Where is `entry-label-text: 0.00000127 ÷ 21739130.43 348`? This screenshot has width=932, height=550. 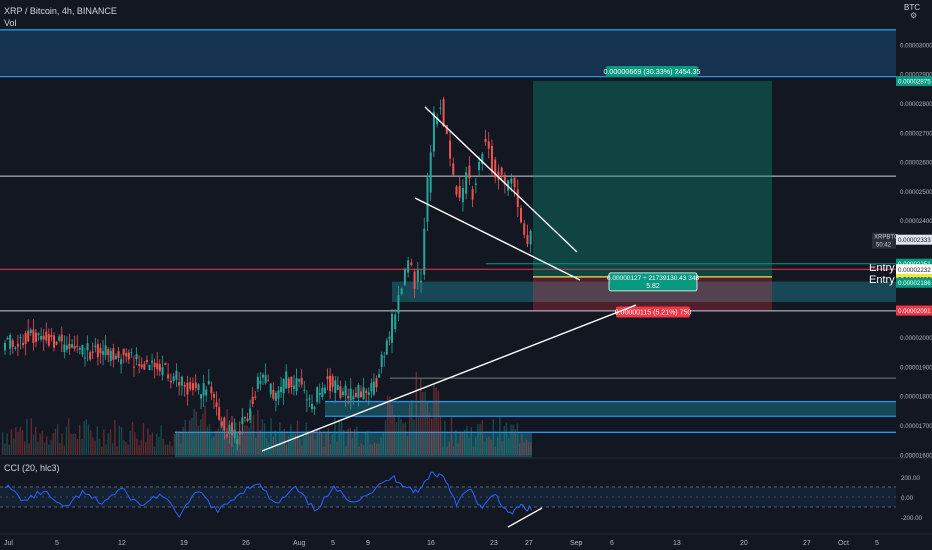
entry-label-text: 0.00000127 ÷ 21739130.43 348 is located at coordinates (653, 278).